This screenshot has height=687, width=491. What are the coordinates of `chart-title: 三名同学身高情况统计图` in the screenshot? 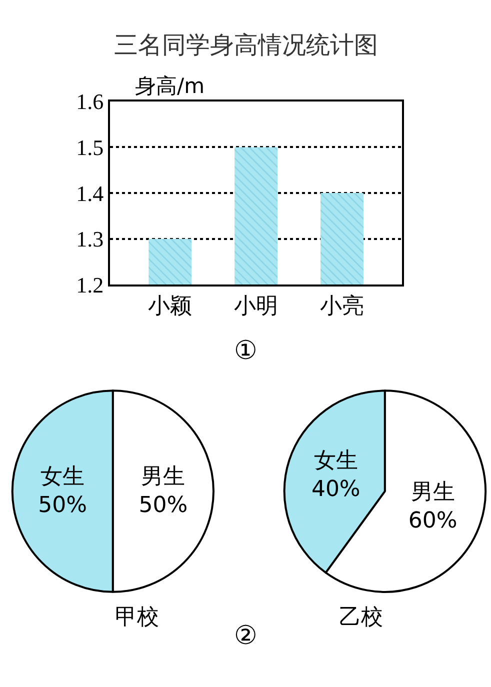 It's located at (246, 45).